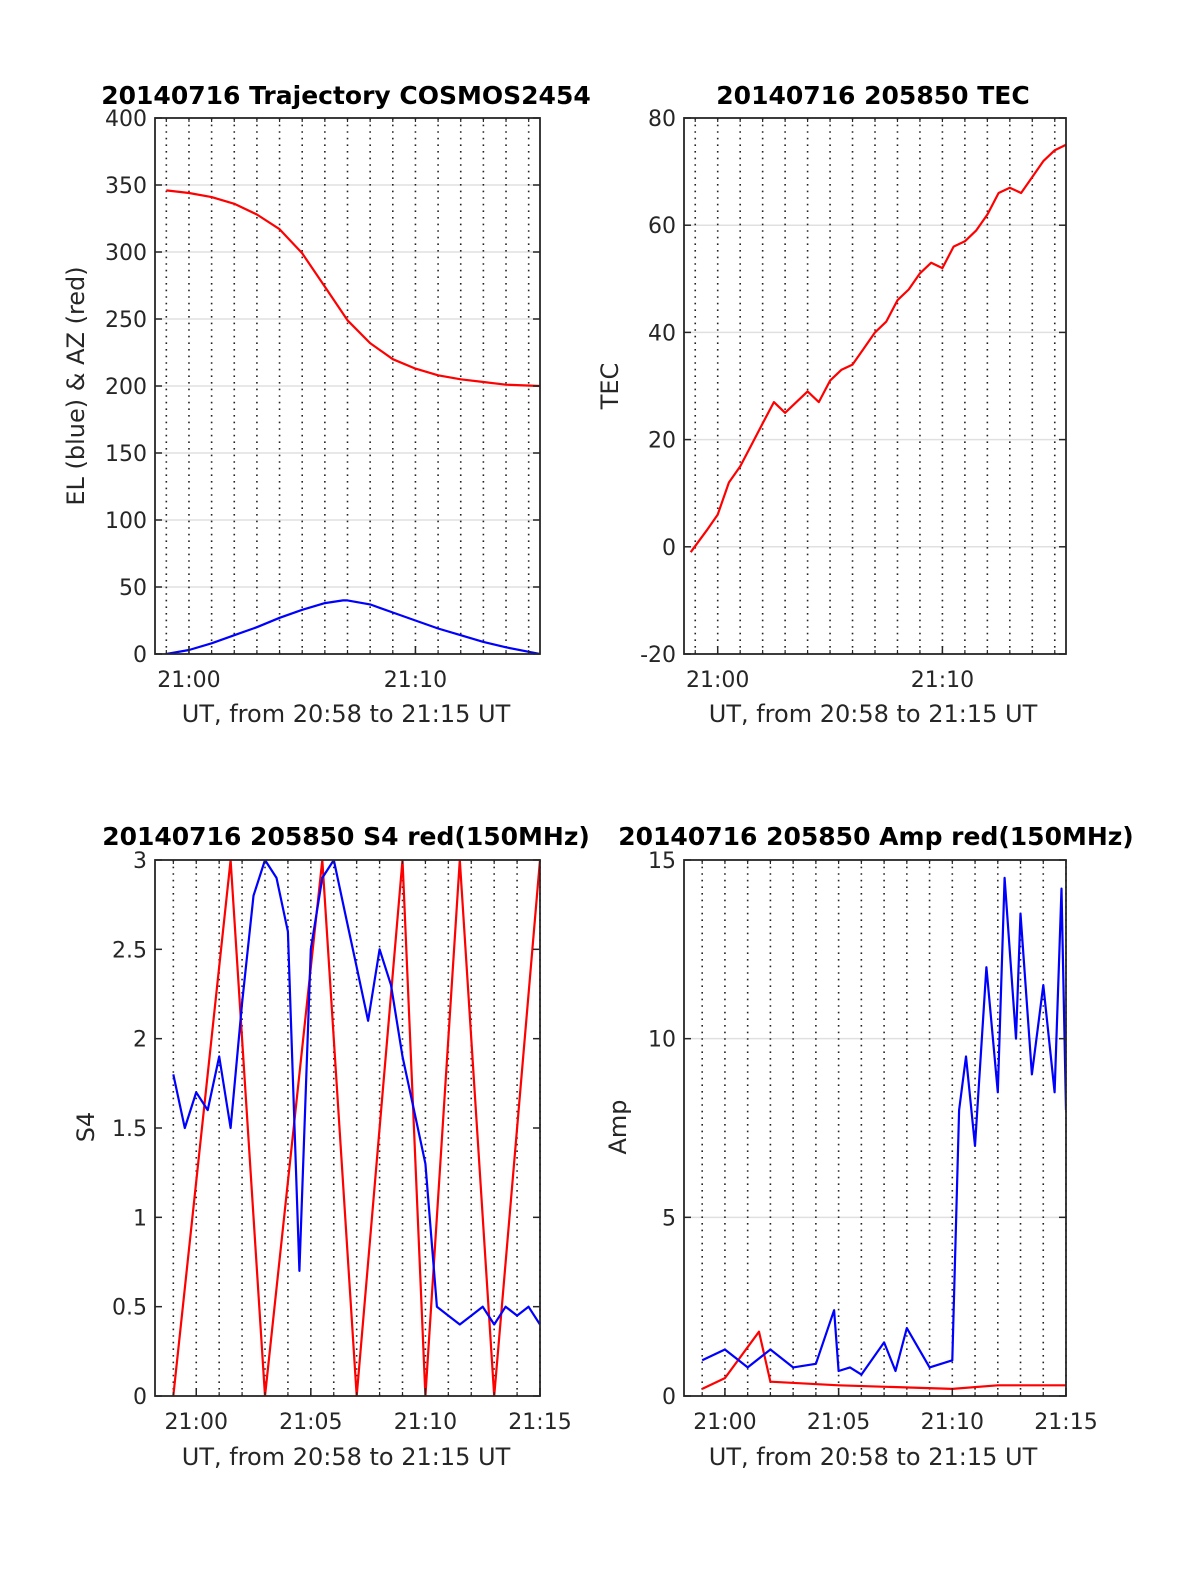 Image resolution: width=1200 pixels, height=1575 pixels. Describe the element at coordinates (346, 836) in the screenshot. I see `panel-s4-title: 20140716 205850 S4 red(150MHz)` at that location.